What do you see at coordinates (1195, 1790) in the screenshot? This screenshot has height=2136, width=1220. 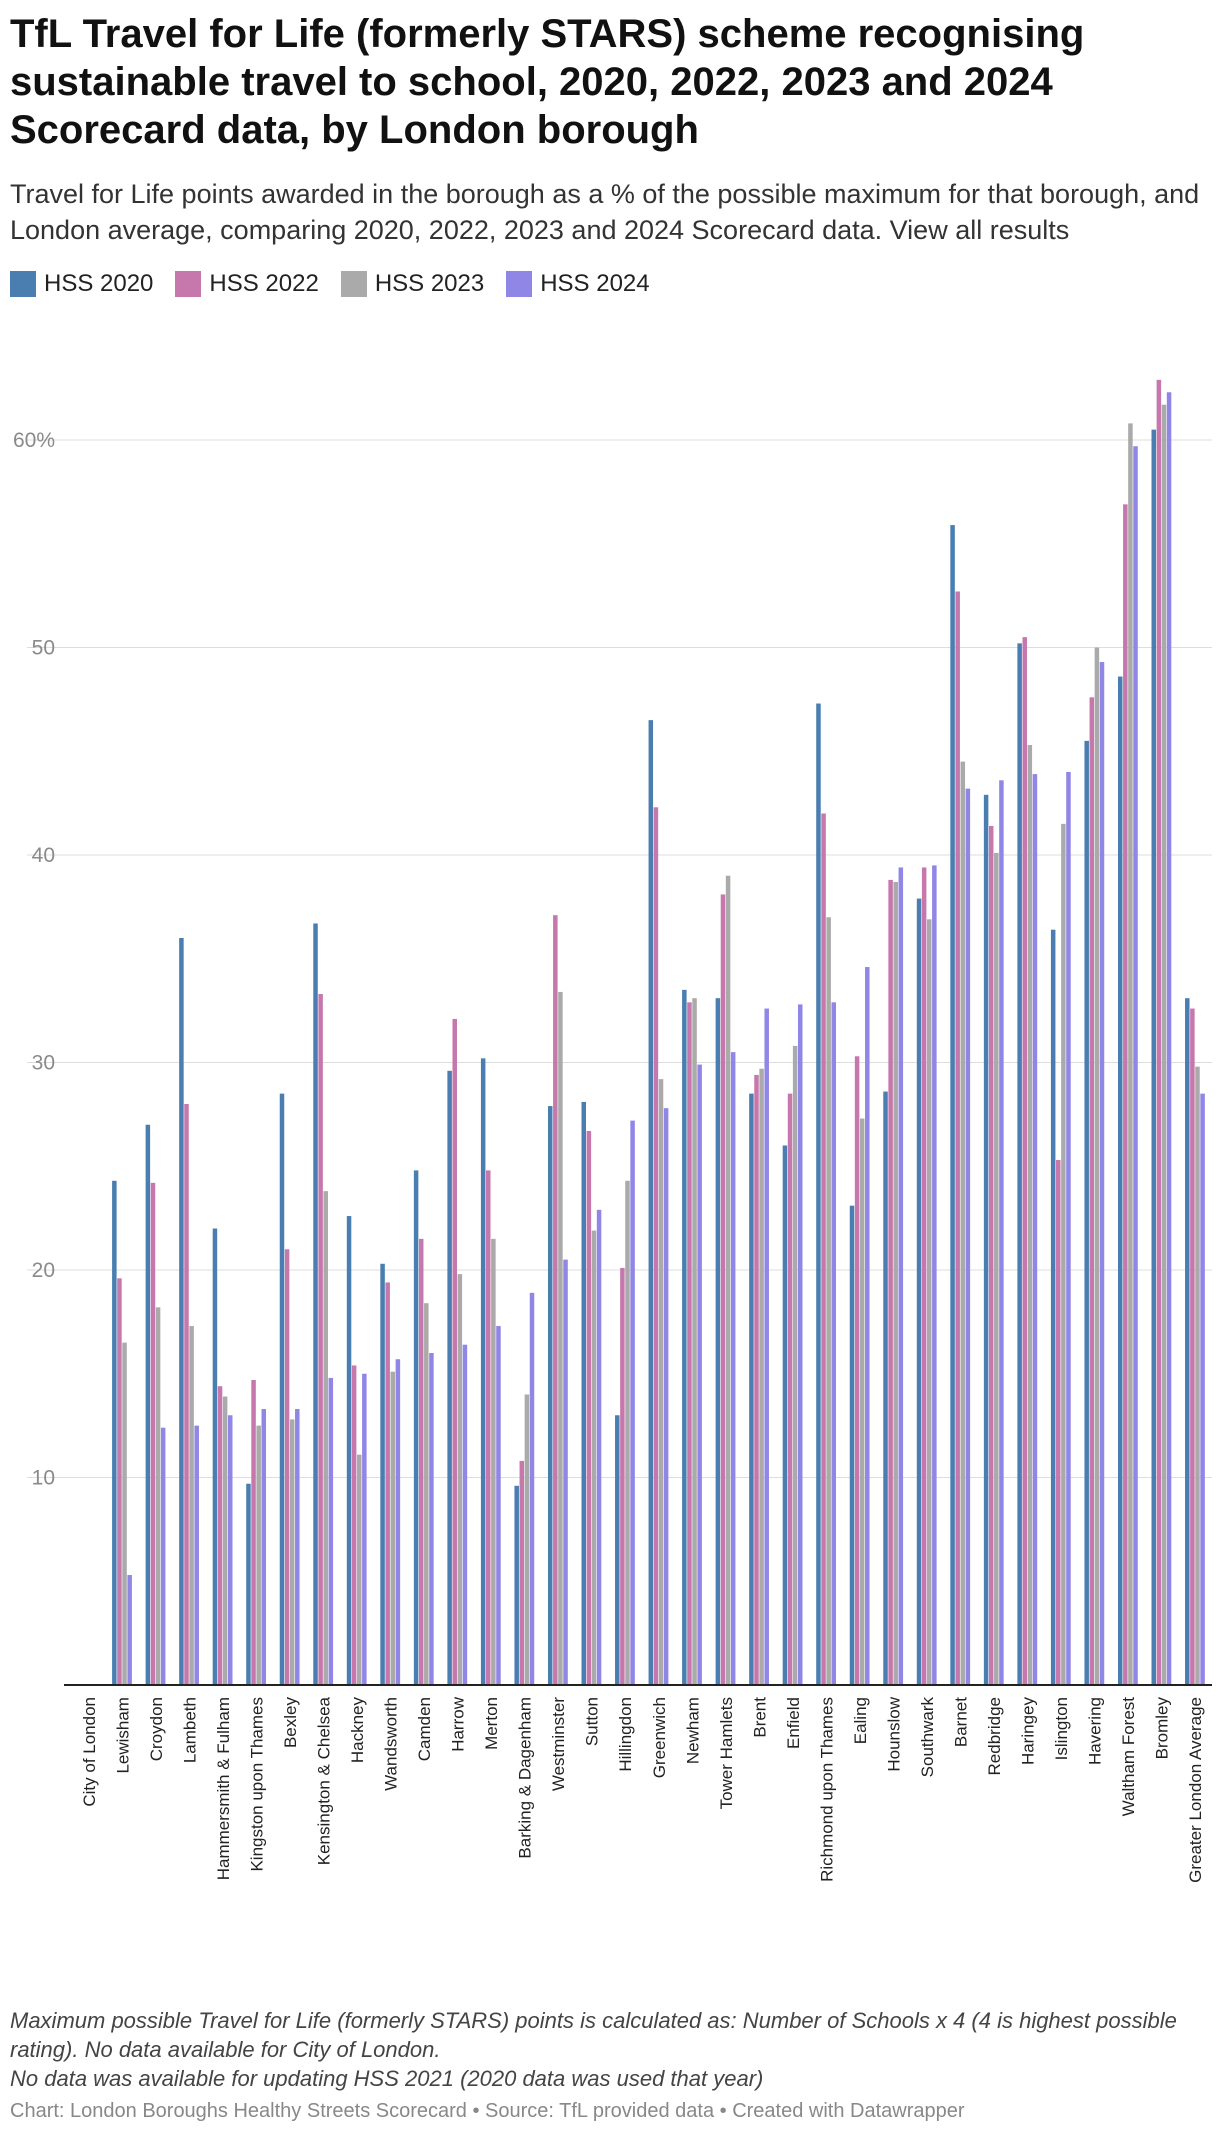 I see `x-category-label: Greater London Average` at bounding box center [1195, 1790].